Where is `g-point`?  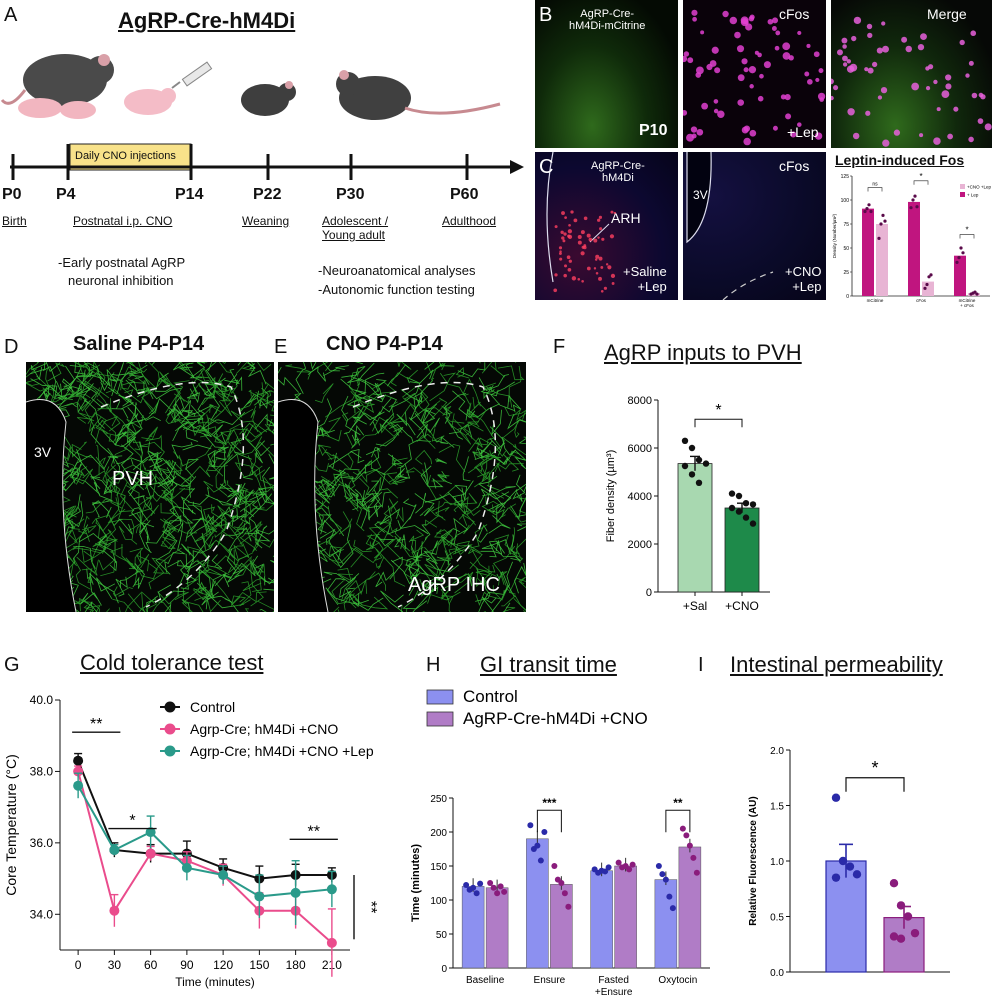
g-point is located at coordinates (78, 785).